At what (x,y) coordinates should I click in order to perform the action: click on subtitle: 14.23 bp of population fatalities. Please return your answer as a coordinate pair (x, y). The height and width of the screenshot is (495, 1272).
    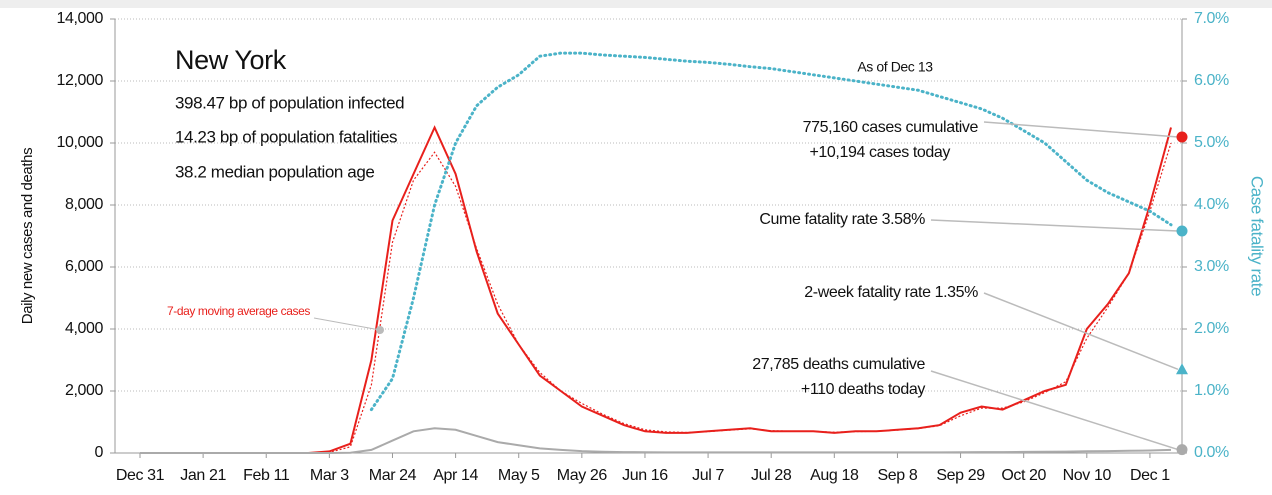
    Looking at the image, I should click on (286, 136).